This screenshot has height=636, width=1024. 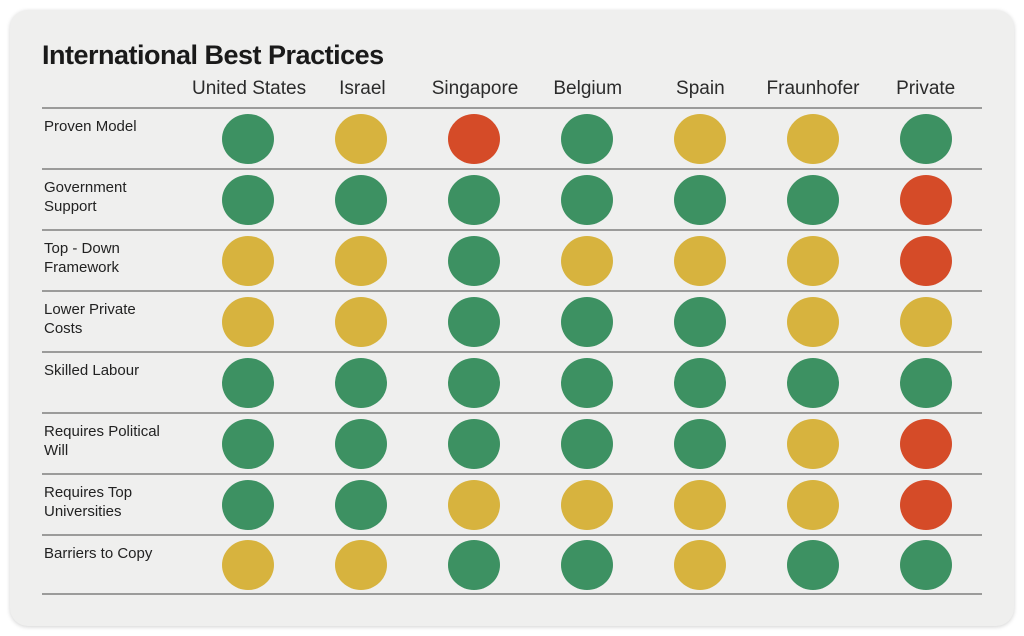 I want to click on row-label: Requires Top Universities, so click(x=88, y=502).